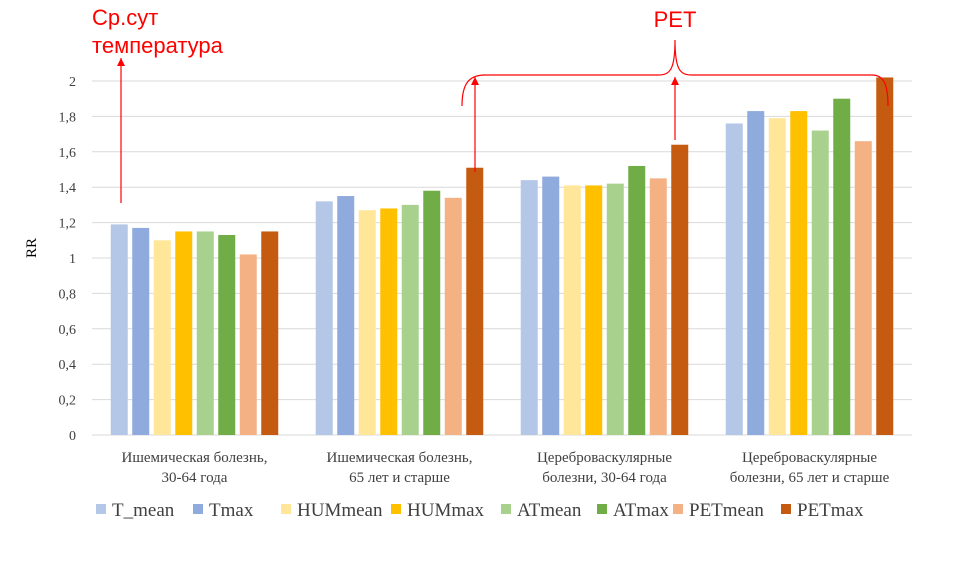  I want to click on category-label: 65 лет и старше, so click(399, 478).